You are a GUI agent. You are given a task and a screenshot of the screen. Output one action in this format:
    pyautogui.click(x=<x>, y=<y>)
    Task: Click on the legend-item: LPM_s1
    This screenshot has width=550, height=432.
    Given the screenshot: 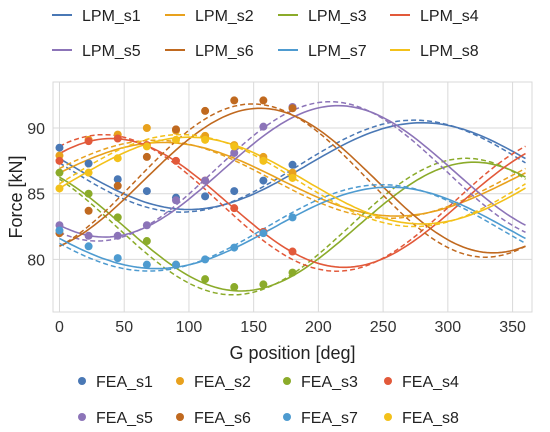 What is the action you would take?
    pyautogui.click(x=96, y=16)
    